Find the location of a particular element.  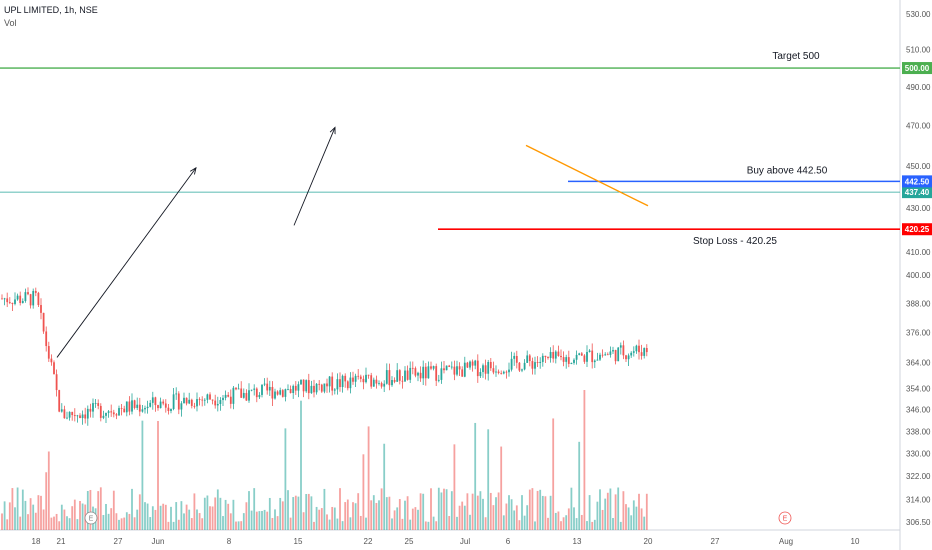

trend-arrow is located at coordinates (126, 263).